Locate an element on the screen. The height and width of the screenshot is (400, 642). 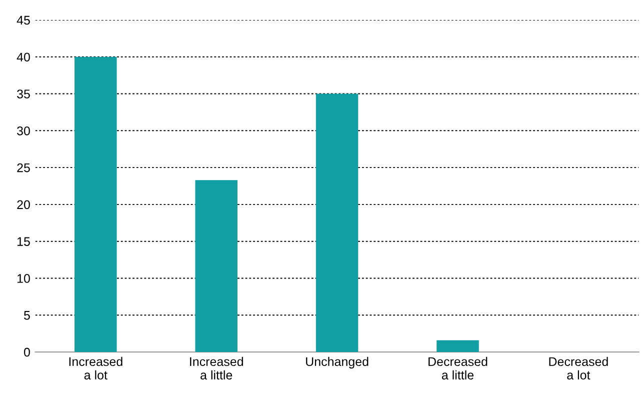
y-tick-label: 20 is located at coordinates (23, 205).